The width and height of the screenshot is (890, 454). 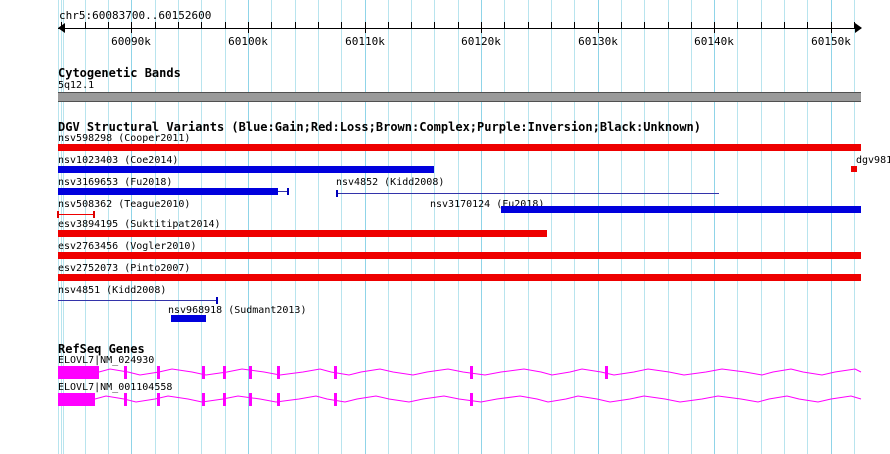 What do you see at coordinates (139, 224) in the screenshot?
I see `dgv-feature-label: esv3894195 (Suktitipat2014)` at bounding box center [139, 224].